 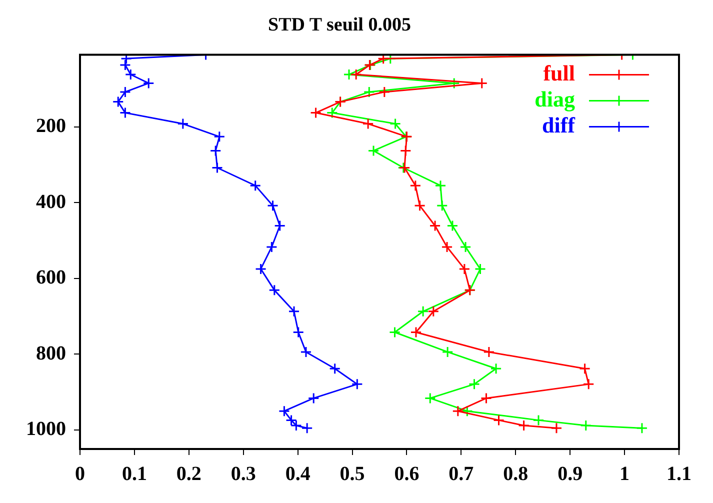 I want to click on x-tick-label: 0.6, so click(x=407, y=474).